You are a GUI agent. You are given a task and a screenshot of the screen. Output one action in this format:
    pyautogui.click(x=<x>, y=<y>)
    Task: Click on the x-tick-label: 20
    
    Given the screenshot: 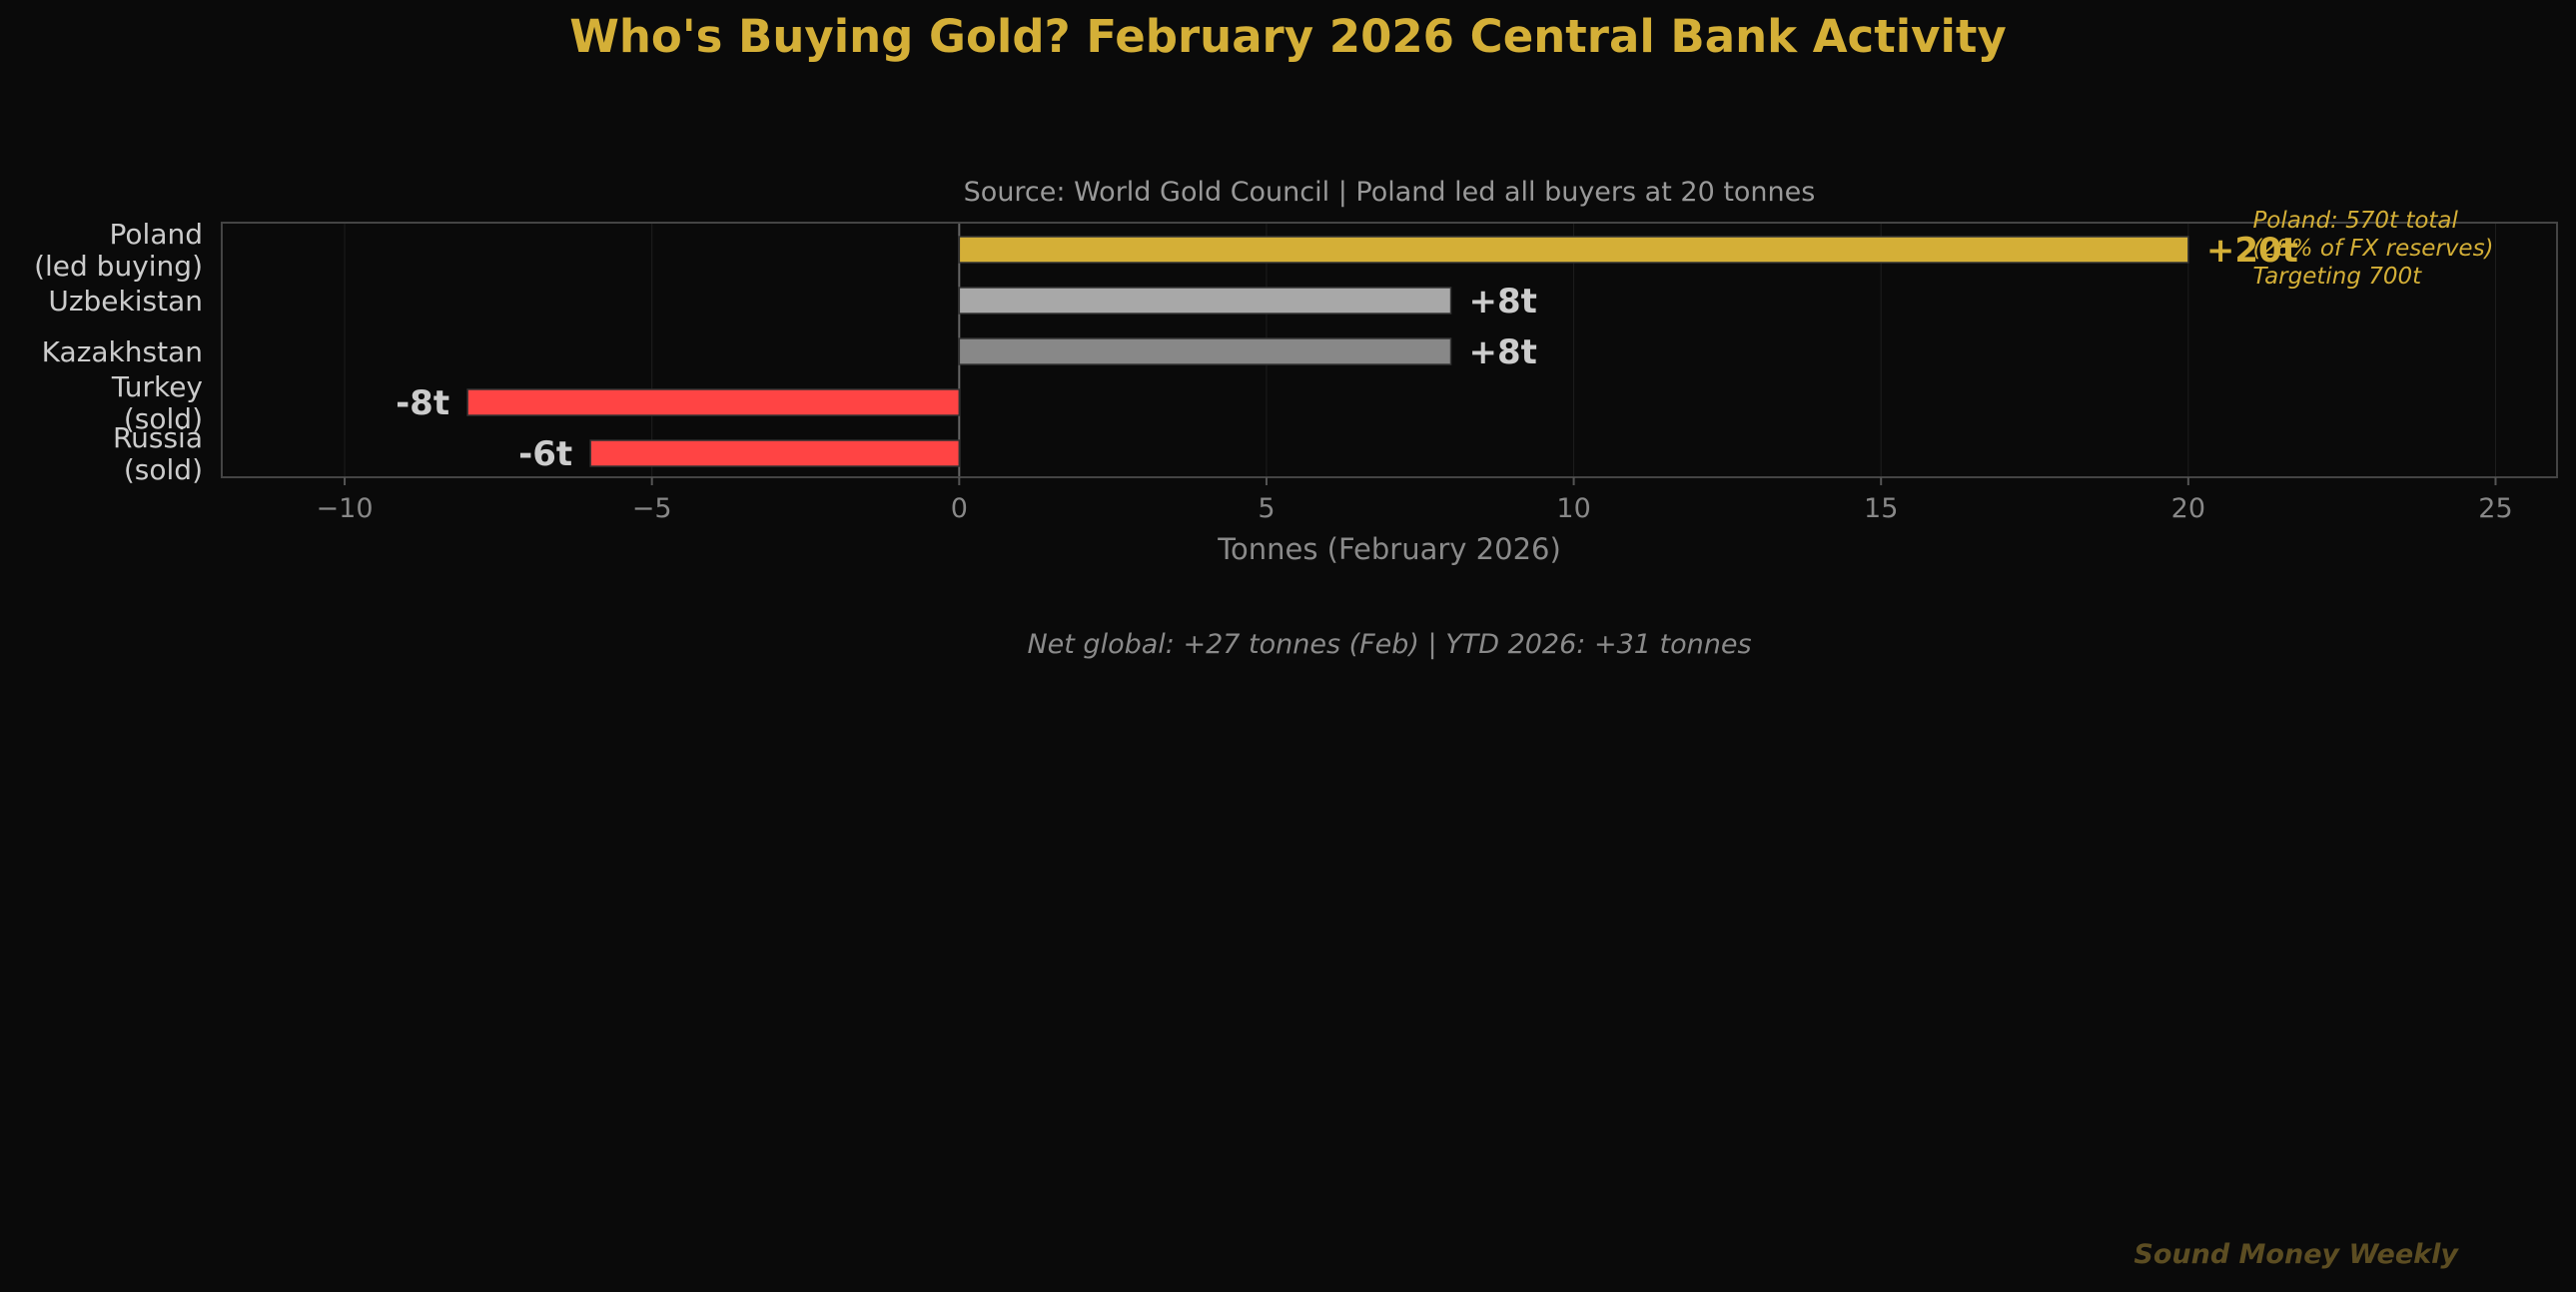 What is the action you would take?
    pyautogui.click(x=2188, y=508)
    